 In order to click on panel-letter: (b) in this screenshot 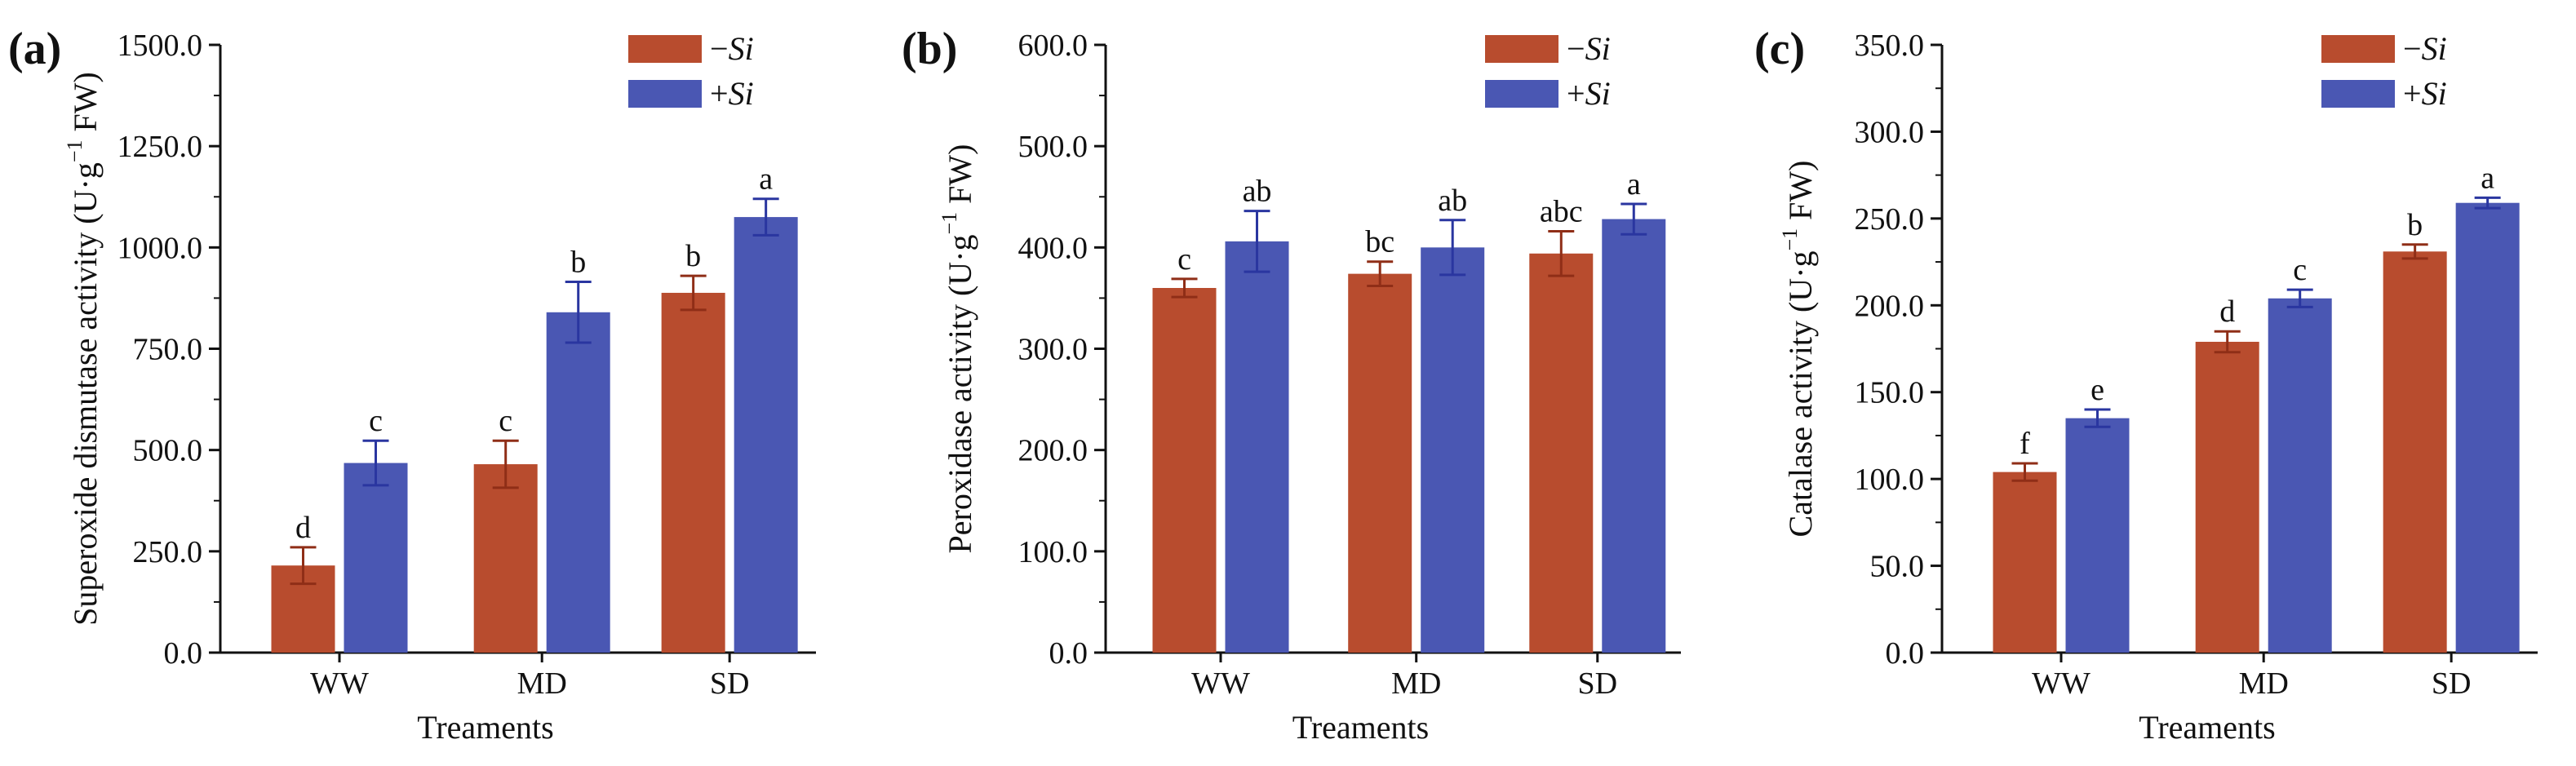, I will do `click(929, 49)`.